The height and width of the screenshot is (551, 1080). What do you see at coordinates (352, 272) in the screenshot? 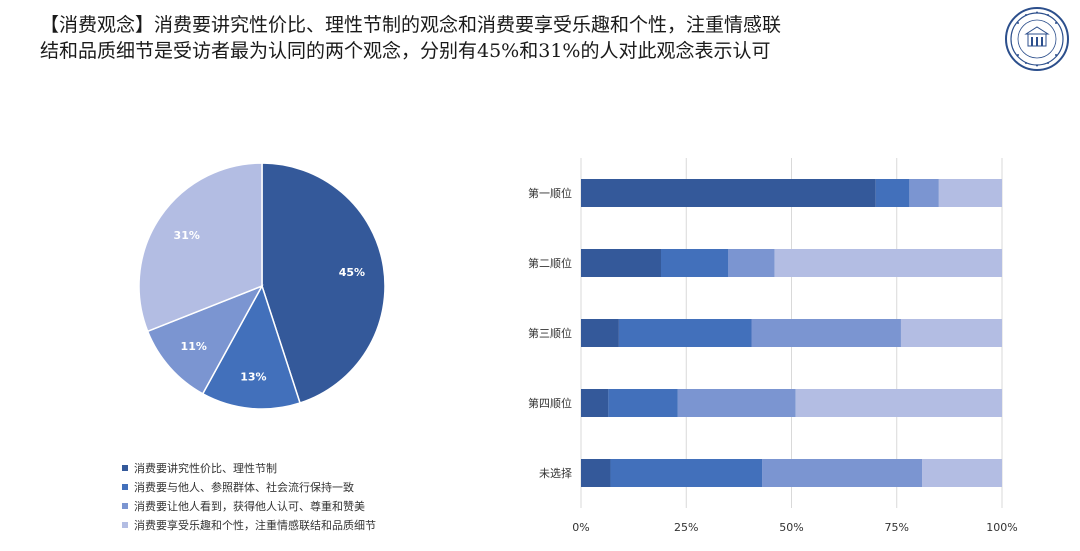
I see `pie-value-label: 45%` at bounding box center [352, 272].